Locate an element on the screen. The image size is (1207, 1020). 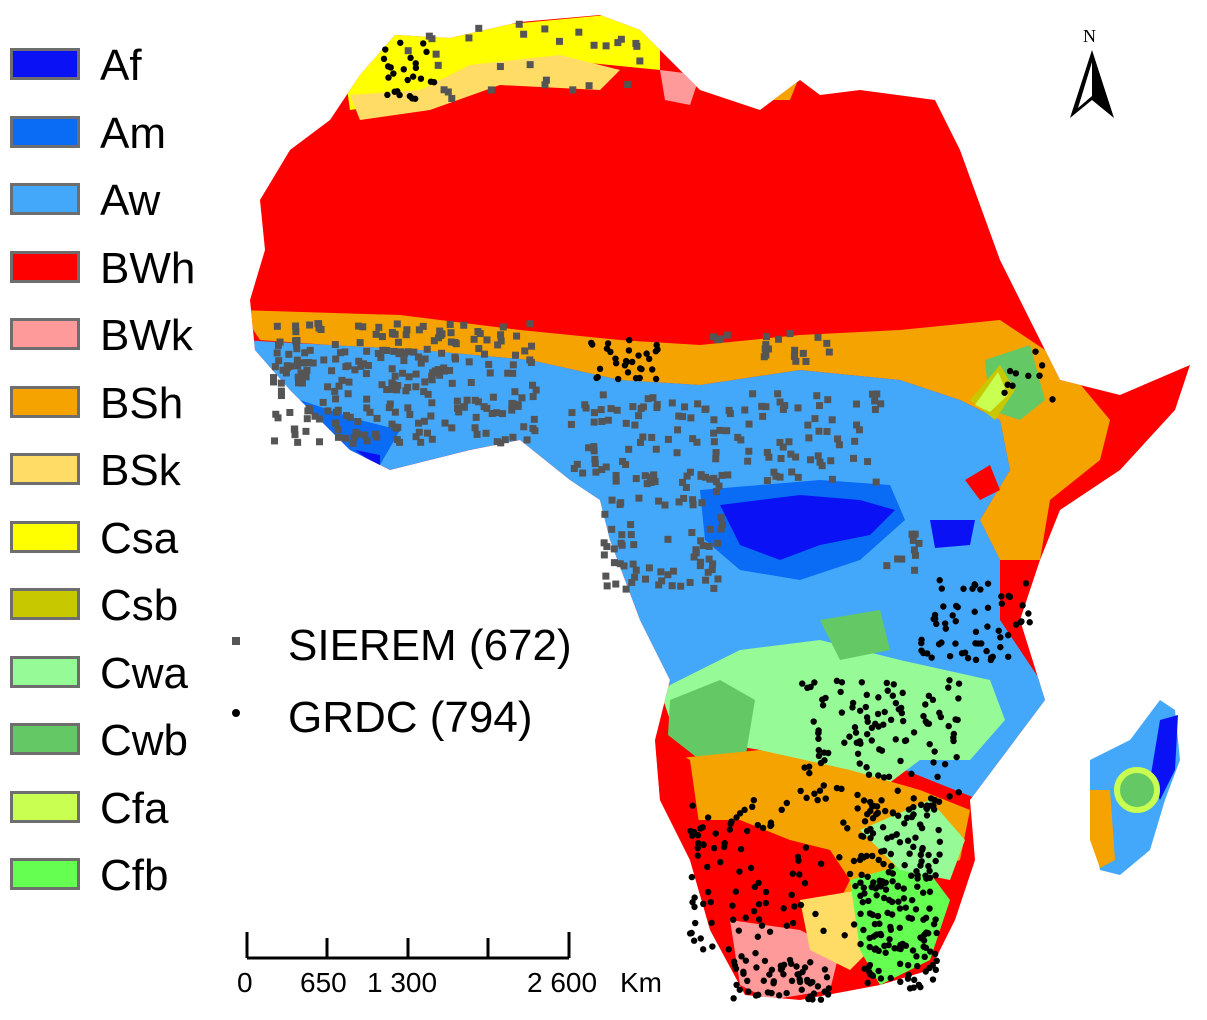
zone-bwh-east-island is located at coordinates (982, 482).